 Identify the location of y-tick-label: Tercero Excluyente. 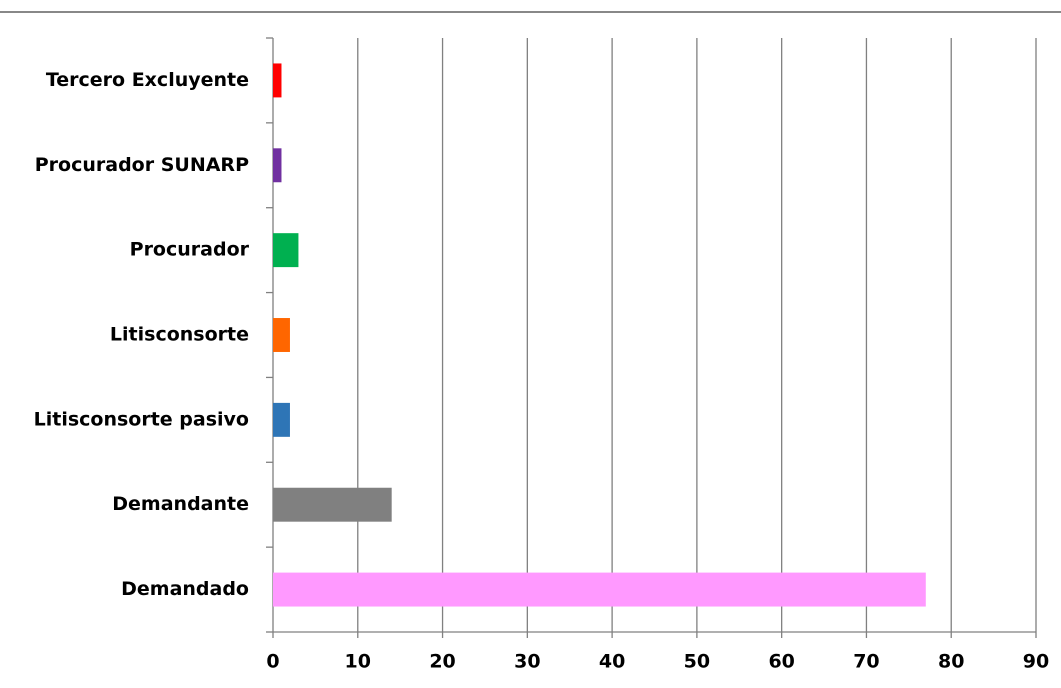
(147, 80).